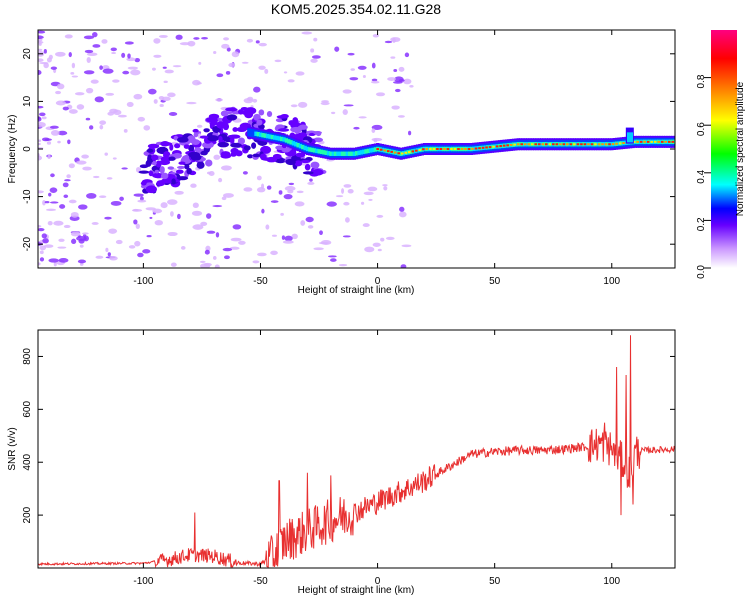  What do you see at coordinates (12, 149) in the screenshot?
I see `spectrogram-y-label: Frequency (Hz)` at bounding box center [12, 149].